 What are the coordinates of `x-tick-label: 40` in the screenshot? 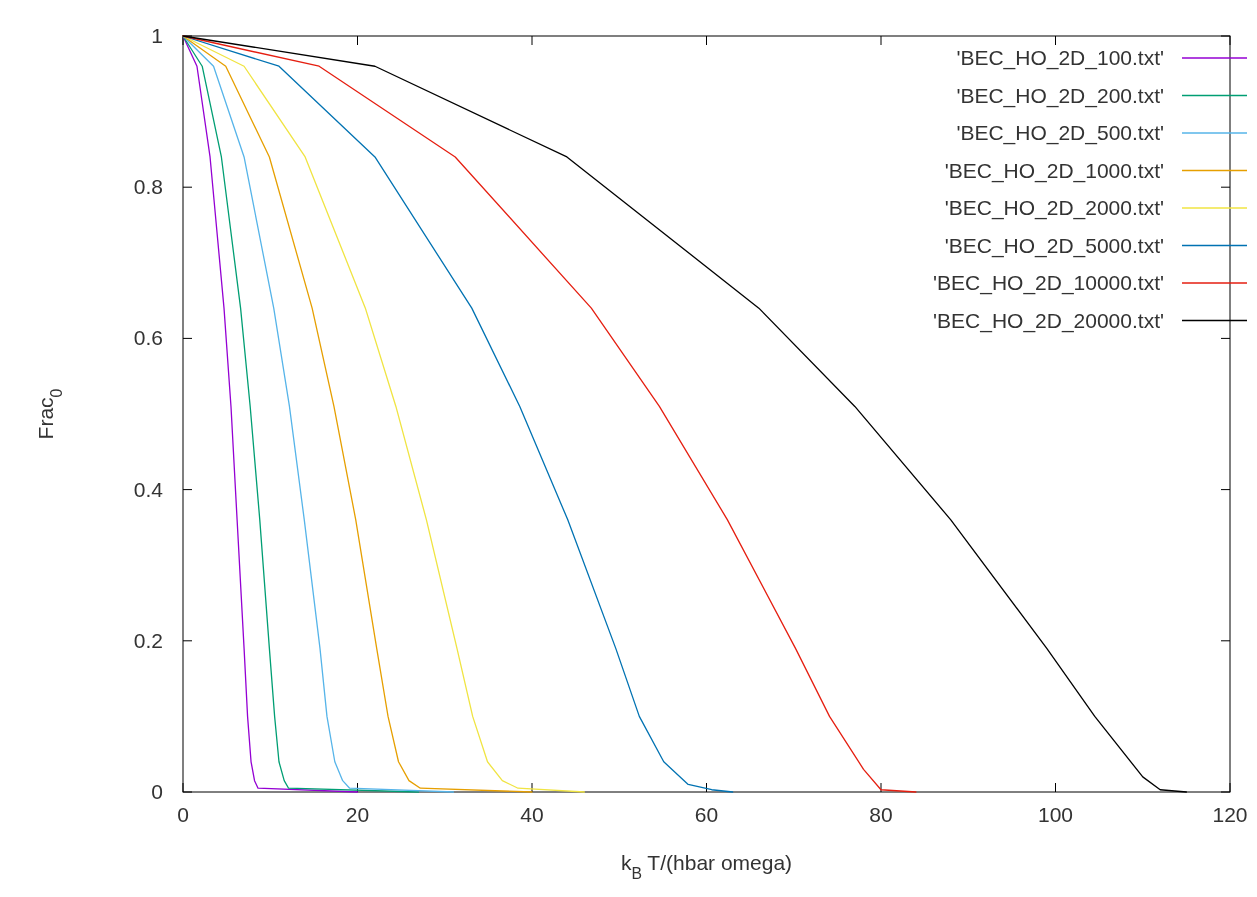 It's located at (532, 814).